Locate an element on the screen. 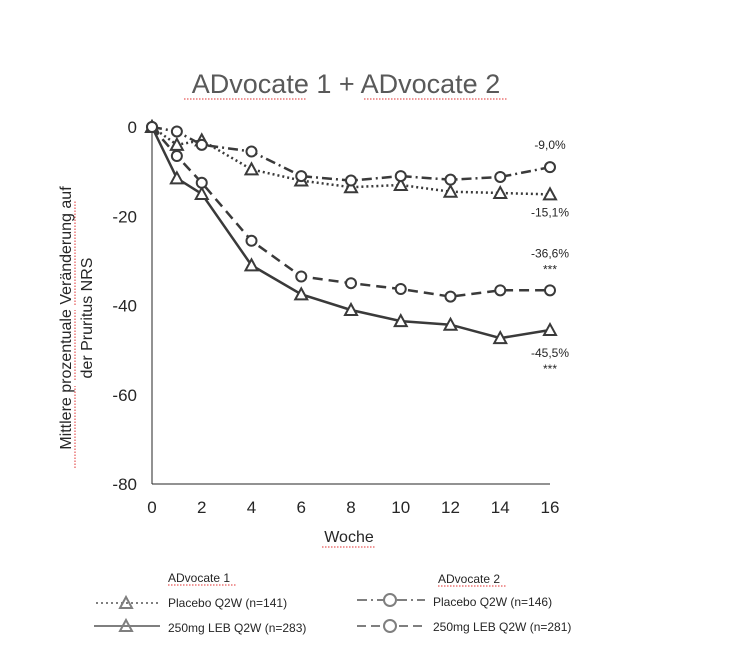  y-axis-label-line2: der Pruritus NRS is located at coordinates (87, 318).